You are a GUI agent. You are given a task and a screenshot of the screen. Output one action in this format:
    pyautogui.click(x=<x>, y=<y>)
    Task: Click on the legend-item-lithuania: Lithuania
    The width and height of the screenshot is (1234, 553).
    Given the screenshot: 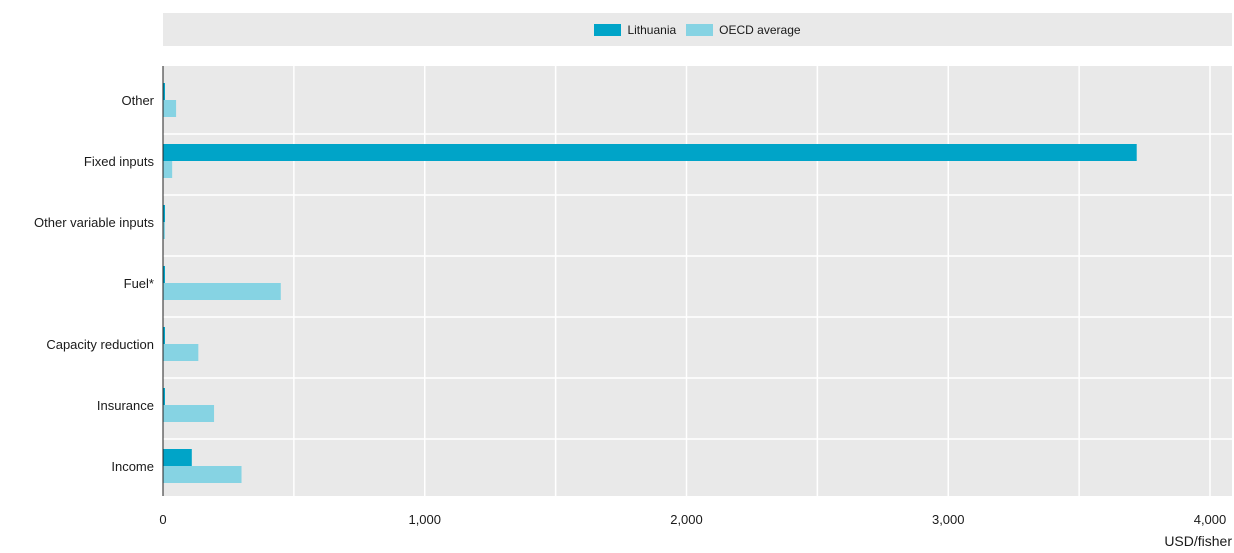 What is the action you would take?
    pyautogui.click(x=635, y=30)
    